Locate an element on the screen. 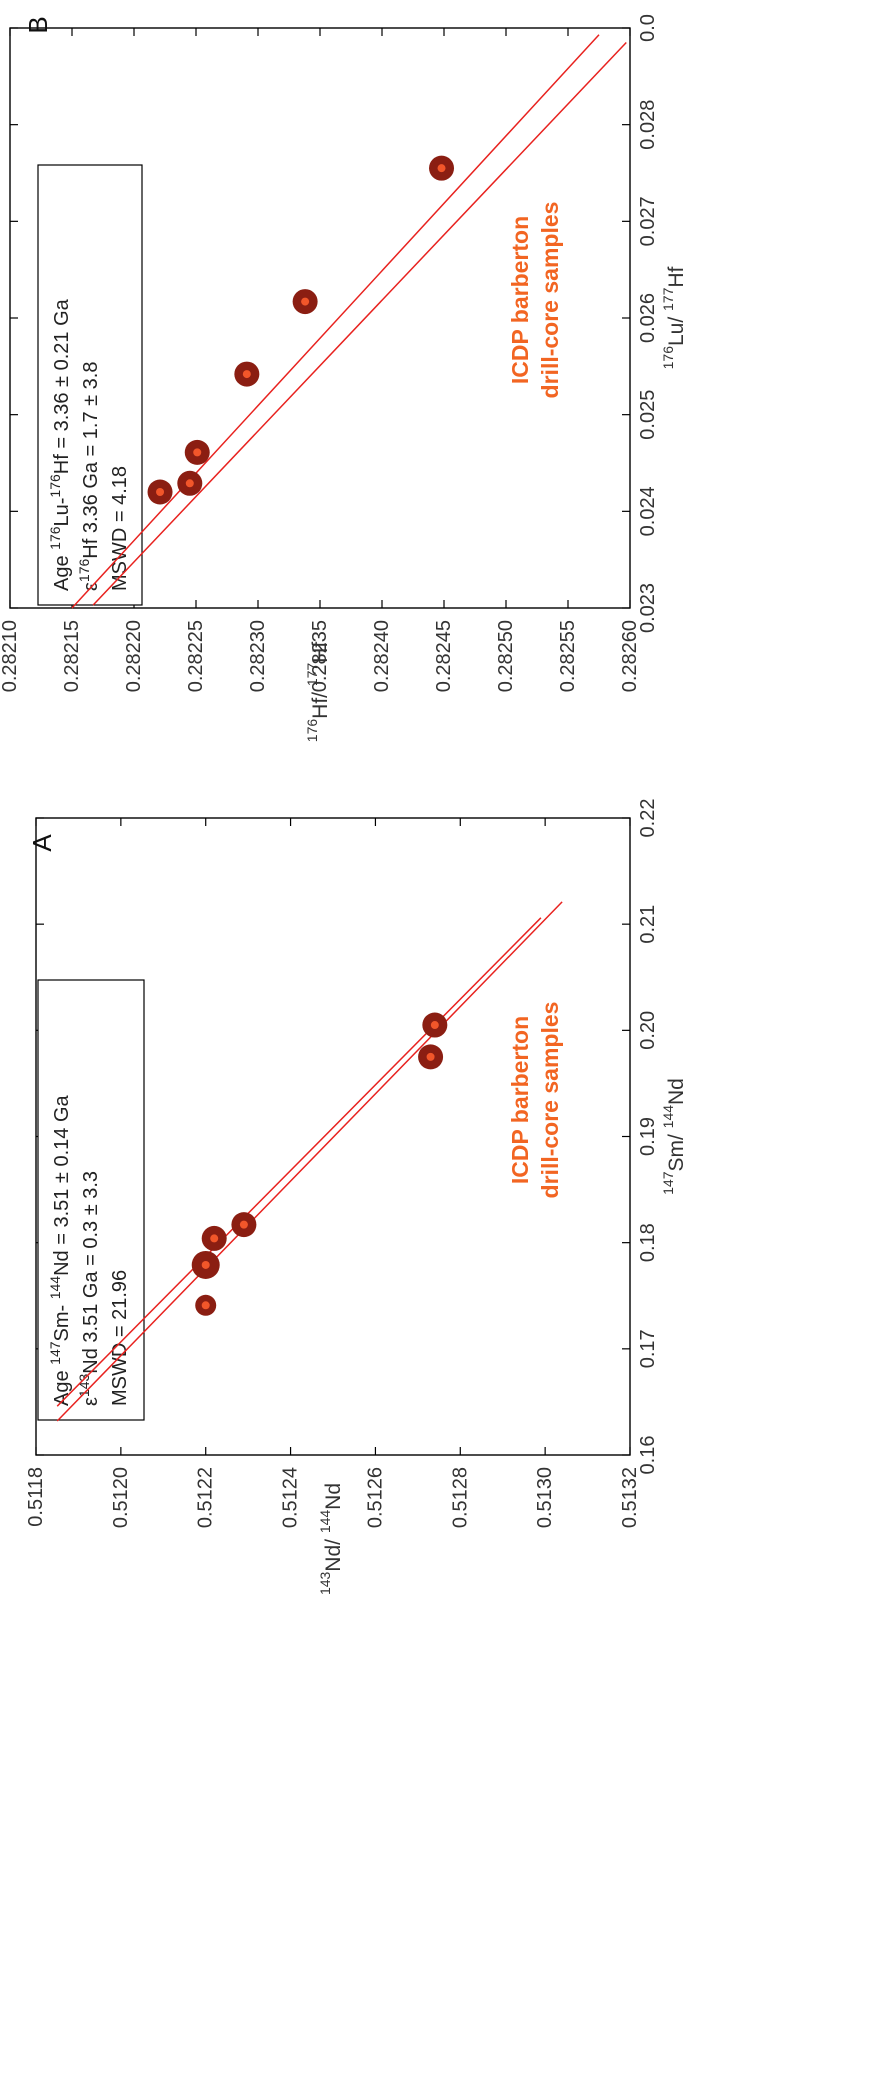 Image resolution: width=882 pixels, height=2073 pixels. x-tick-label: 0.20 is located at coordinates (648, 1030).